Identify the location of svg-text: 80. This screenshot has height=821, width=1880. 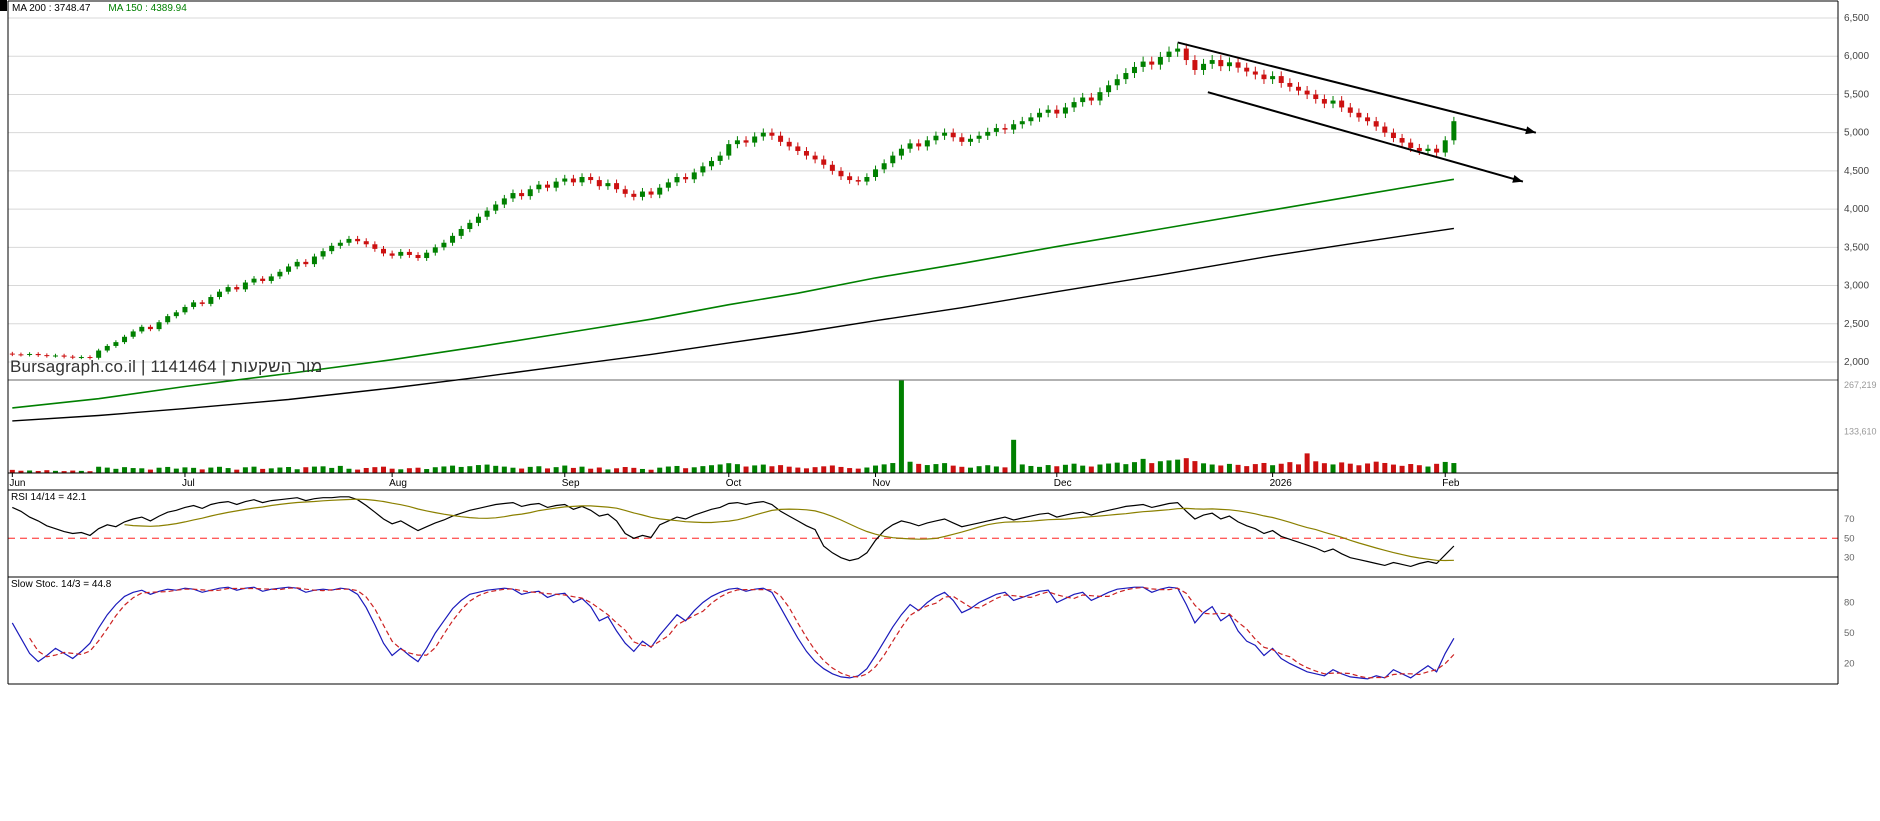
(1849, 602).